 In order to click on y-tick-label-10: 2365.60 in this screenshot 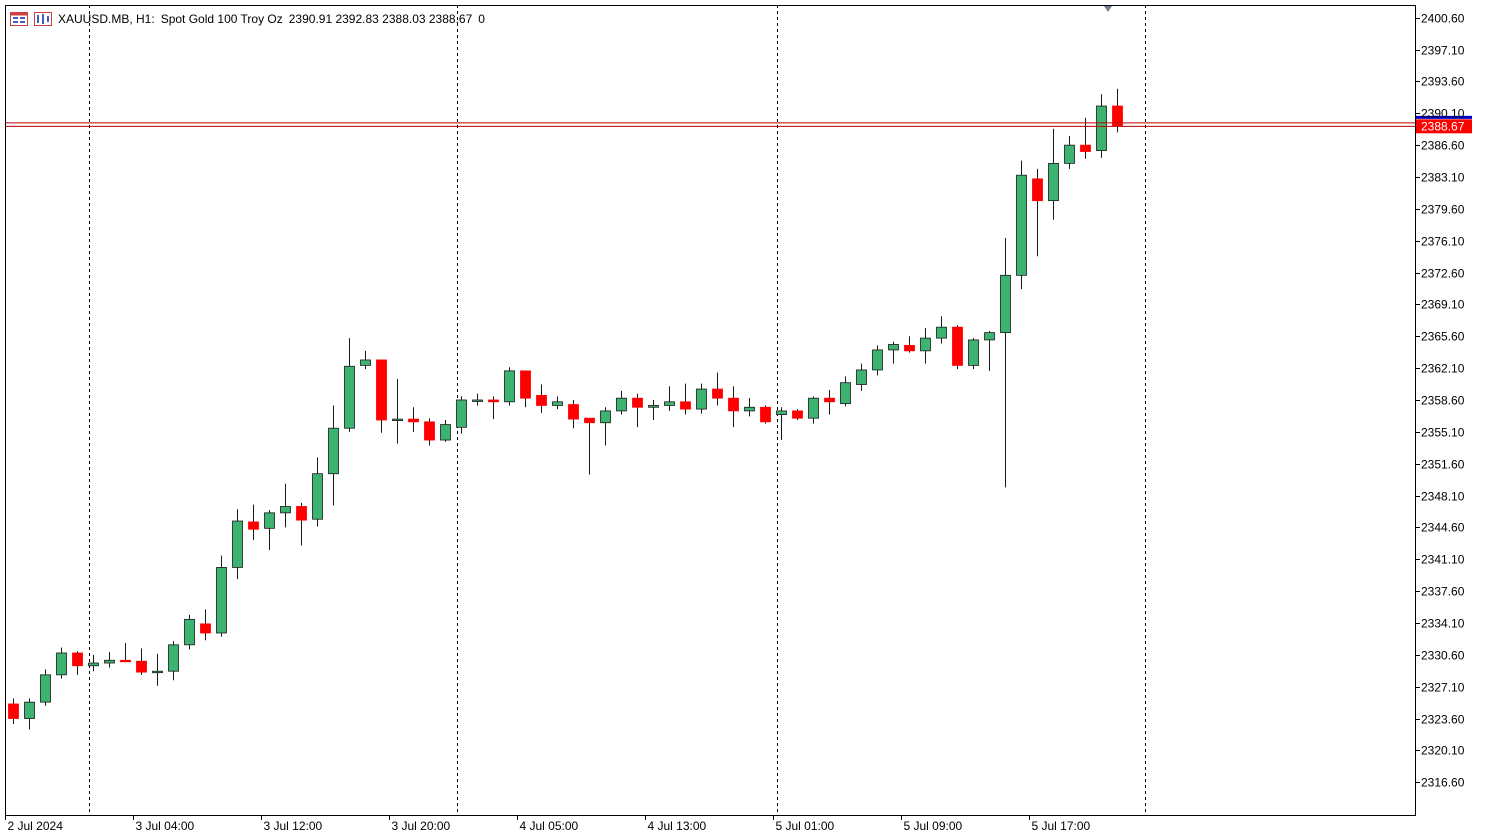, I will do `click(1443, 337)`.